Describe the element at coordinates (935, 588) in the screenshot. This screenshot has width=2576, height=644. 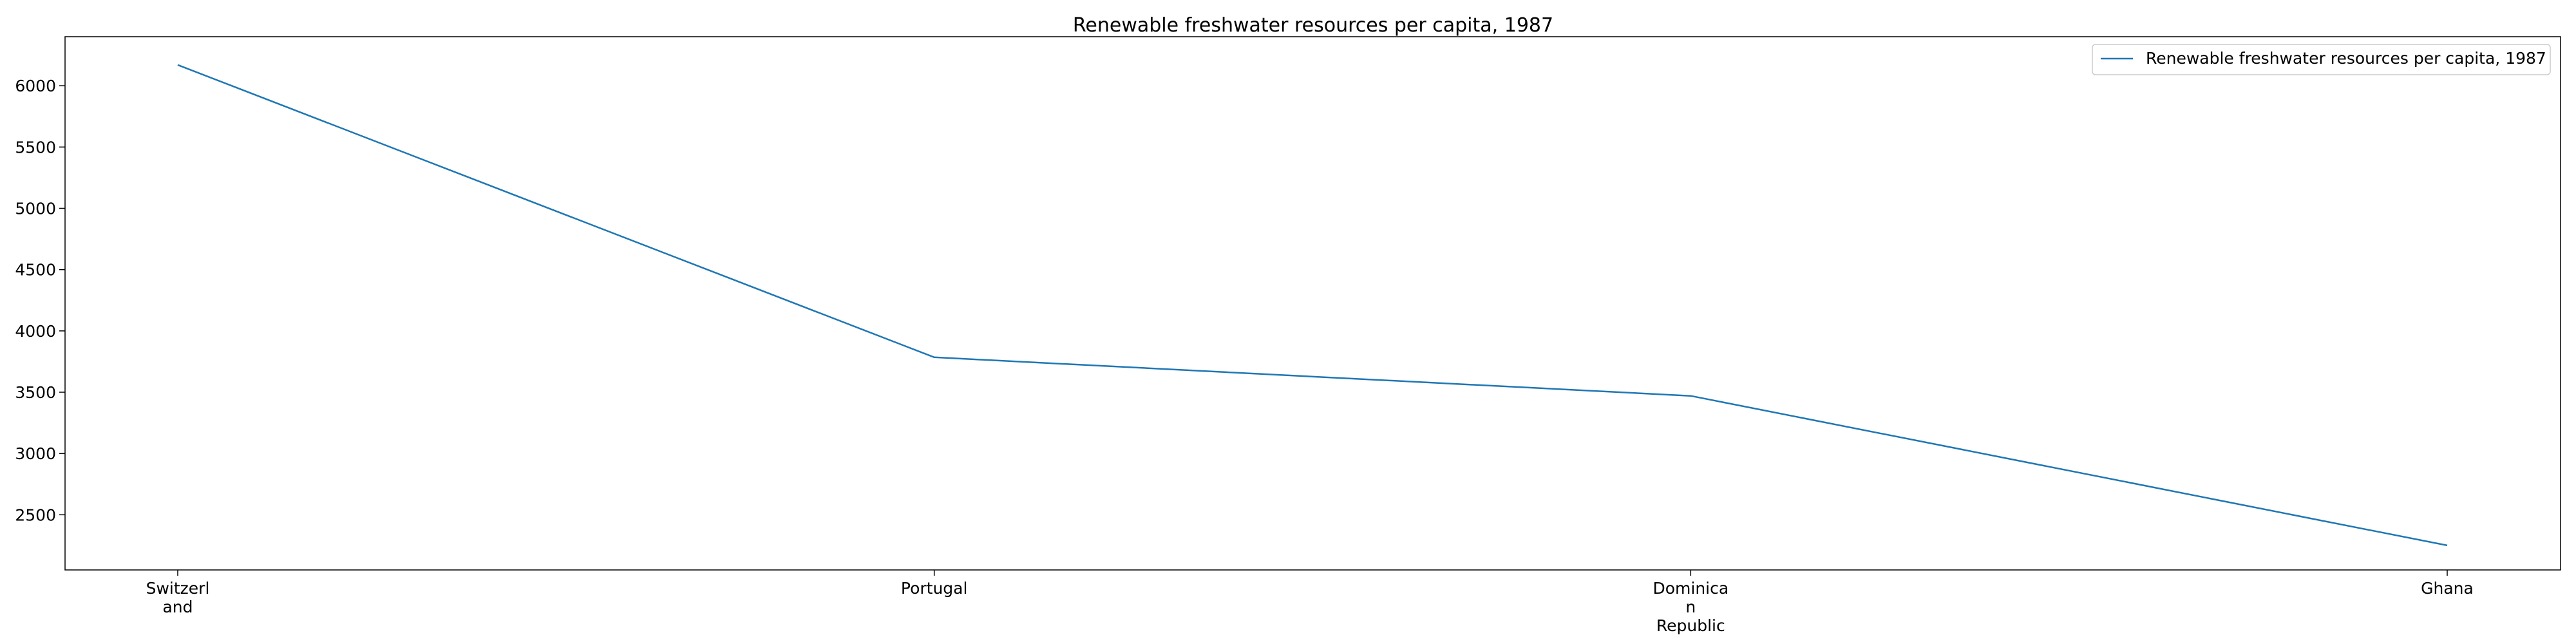
I see `x-tick-label: Portugal` at that location.